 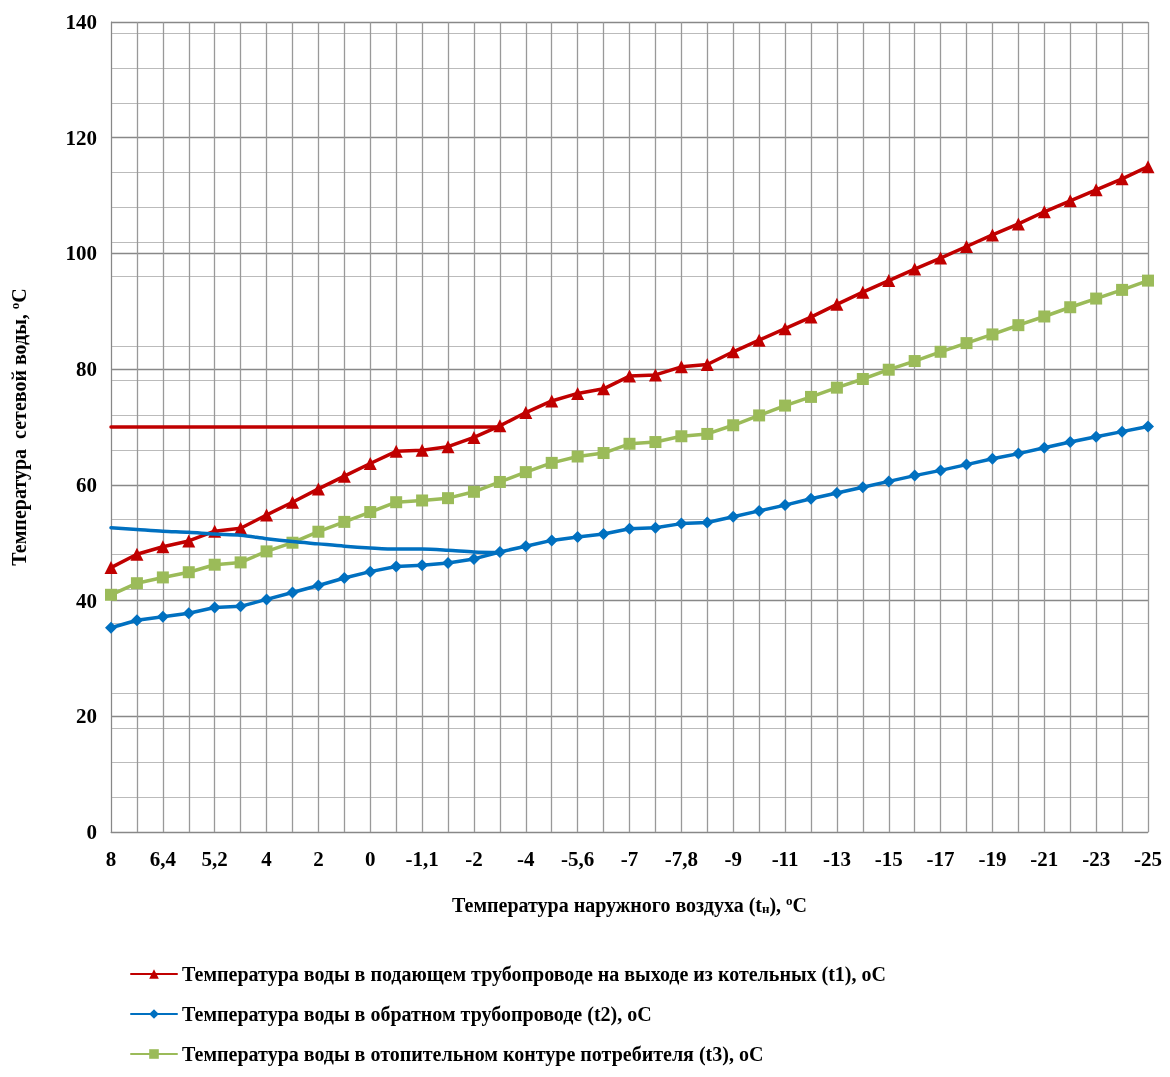 What do you see at coordinates (86, 600) in the screenshot?
I see `y-tick-label: 40` at bounding box center [86, 600].